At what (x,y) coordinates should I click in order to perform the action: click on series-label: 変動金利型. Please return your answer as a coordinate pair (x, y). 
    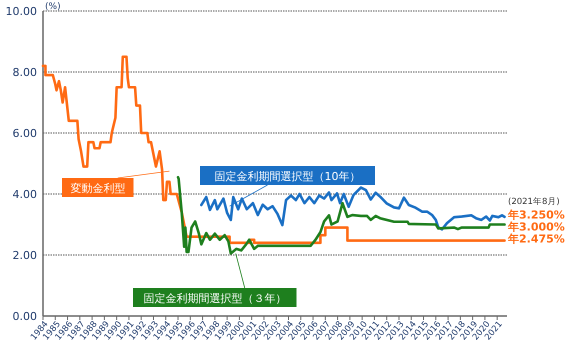
    Looking at the image, I should click on (98, 188).